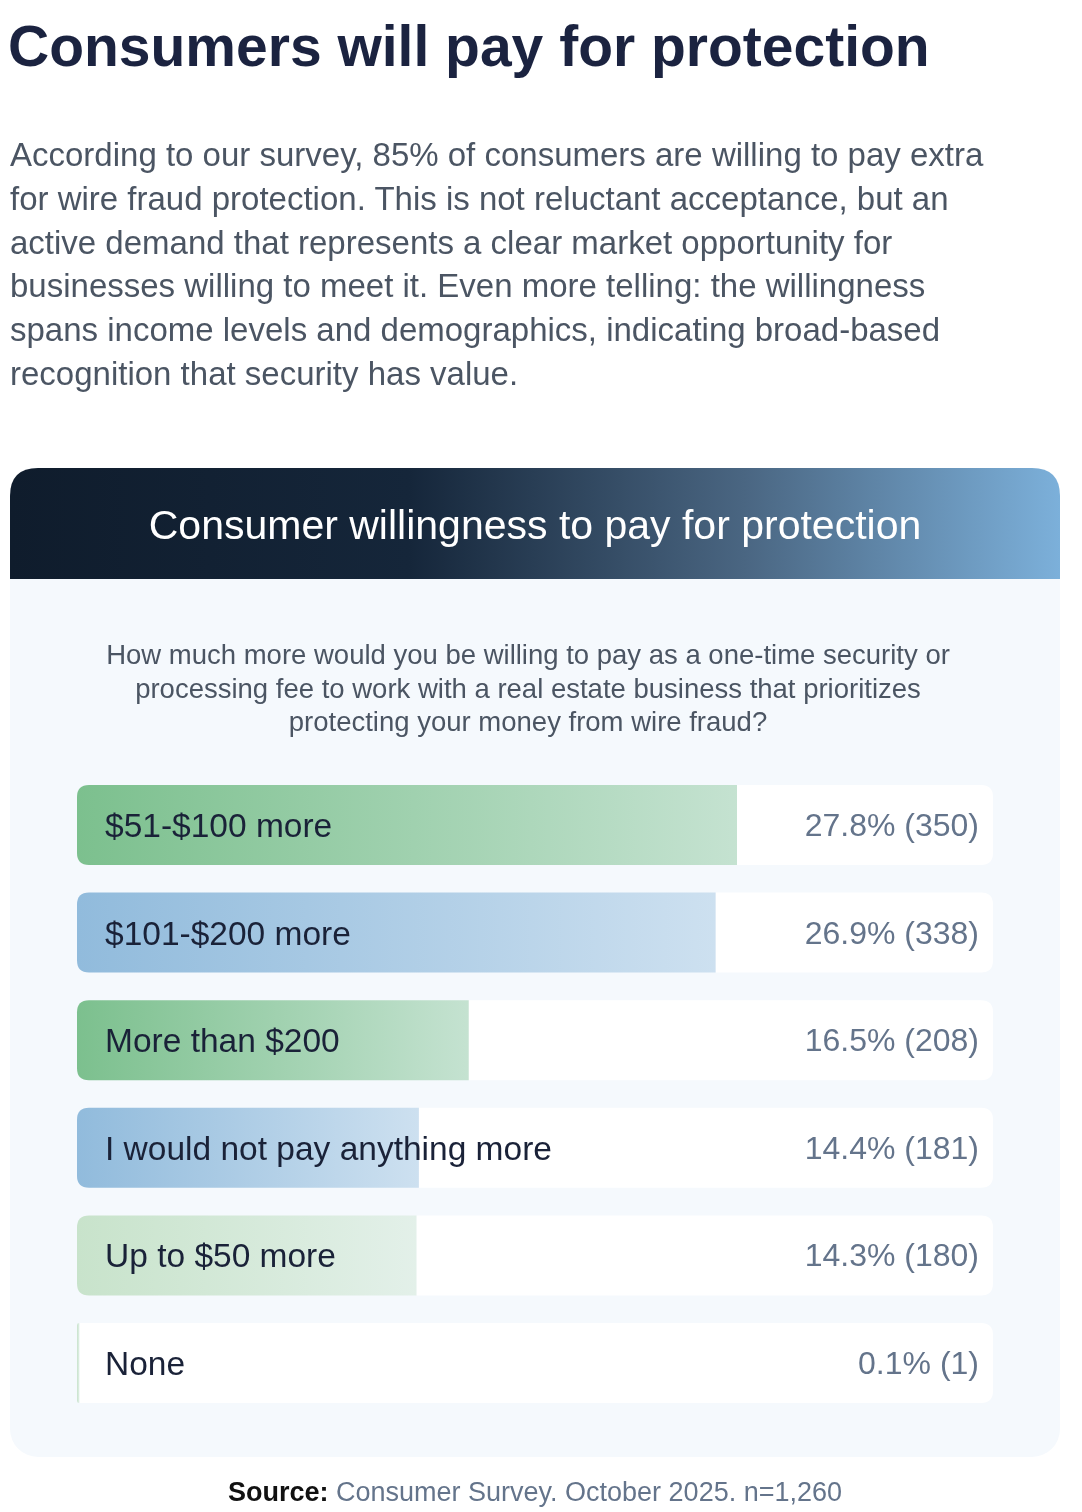 This screenshot has height=1512, width=1082. Describe the element at coordinates (918, 1363) in the screenshot. I see `data-label: 0.1% (1)` at that location.